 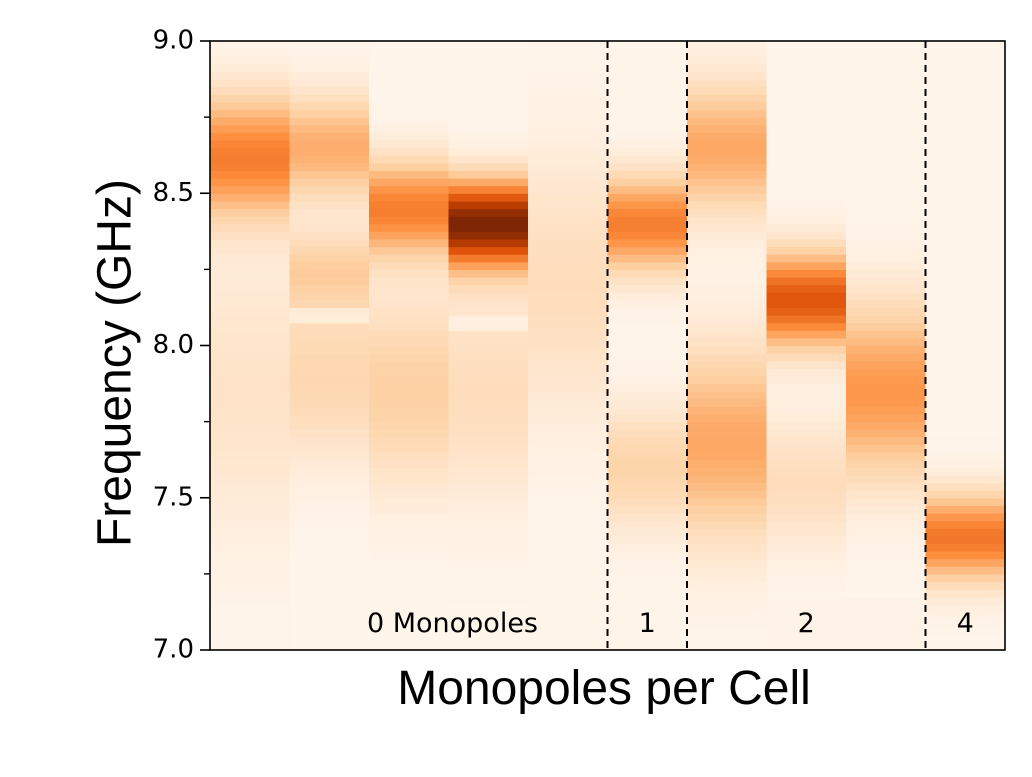 What do you see at coordinates (409, 346) in the screenshot?
I see `heatmap-column` at bounding box center [409, 346].